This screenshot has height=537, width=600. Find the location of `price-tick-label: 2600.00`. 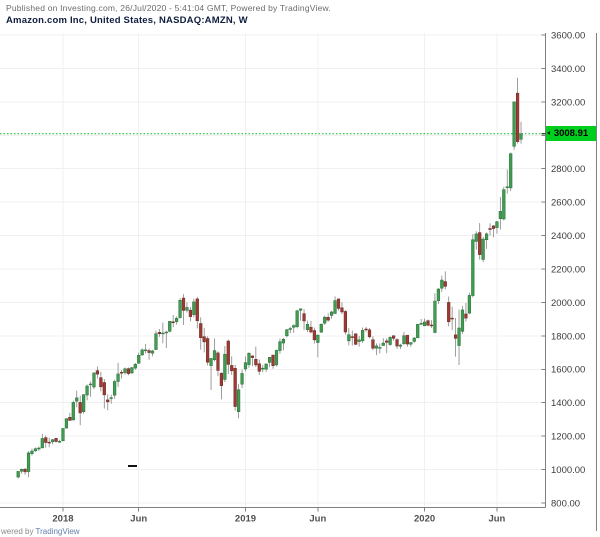

price-tick-label: 2600.00 is located at coordinates (568, 203).